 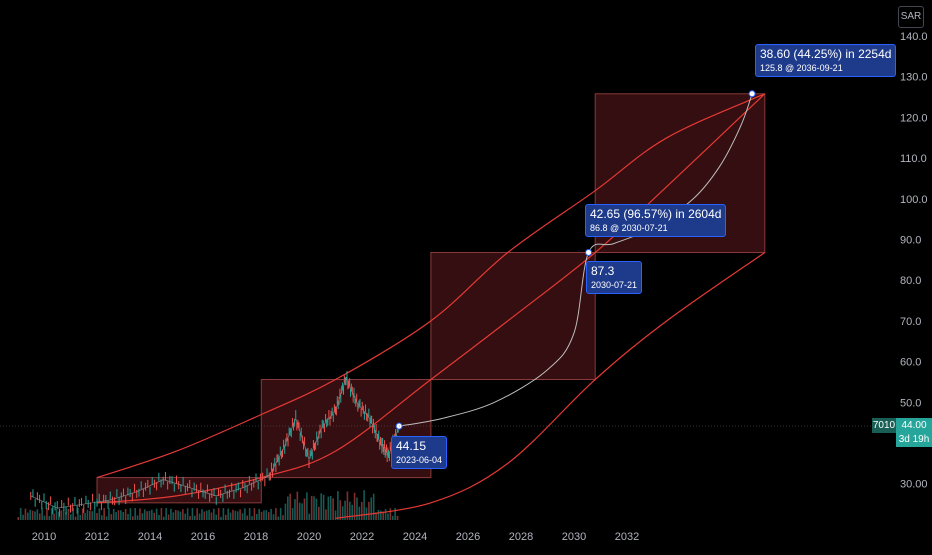 What do you see at coordinates (468, 537) in the screenshot?
I see `x-axis-tick-label: 2026` at bounding box center [468, 537].